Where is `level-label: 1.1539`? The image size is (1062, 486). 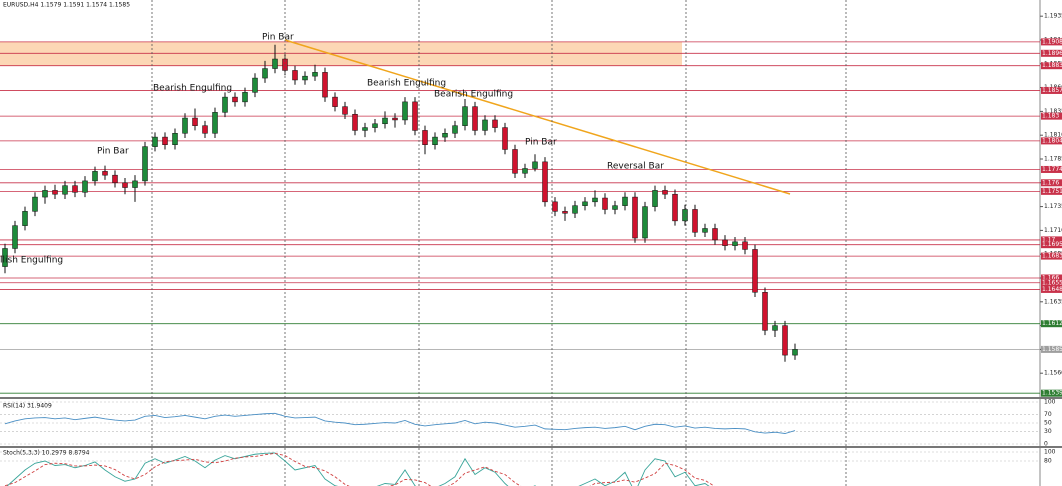 level-label: 1.1539 is located at coordinates (1052, 393).